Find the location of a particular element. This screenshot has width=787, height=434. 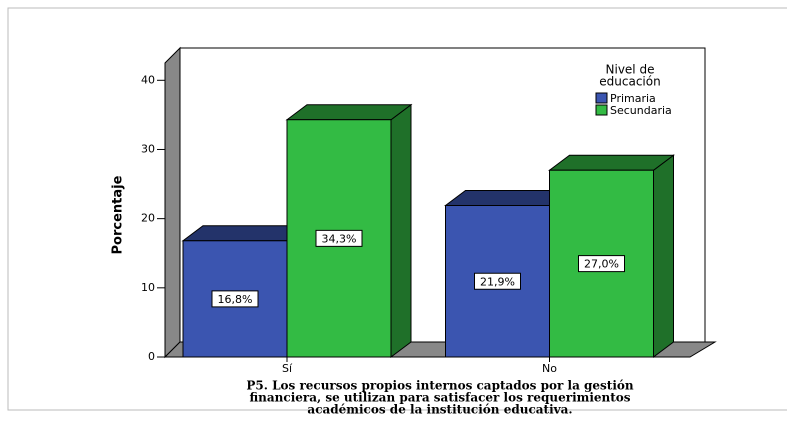

value-label: 34,3% is located at coordinates (339, 238).